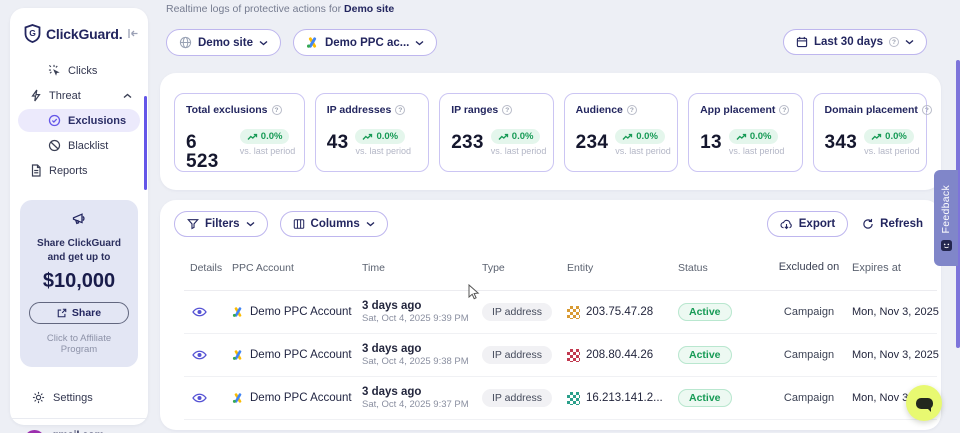  I want to click on sidebar-item-clicks: Clicks, so click(79, 70).